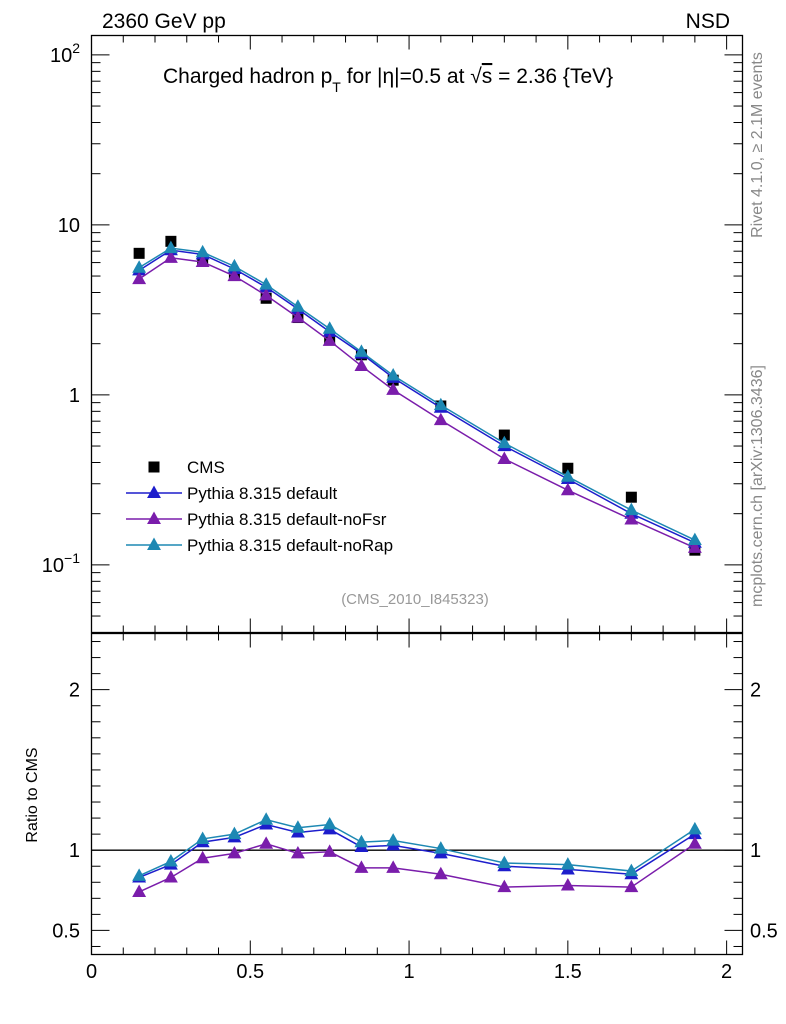 The width and height of the screenshot is (786, 1024). What do you see at coordinates (247, 76) in the screenshot?
I see `title-pre: Charged hadron p` at bounding box center [247, 76].